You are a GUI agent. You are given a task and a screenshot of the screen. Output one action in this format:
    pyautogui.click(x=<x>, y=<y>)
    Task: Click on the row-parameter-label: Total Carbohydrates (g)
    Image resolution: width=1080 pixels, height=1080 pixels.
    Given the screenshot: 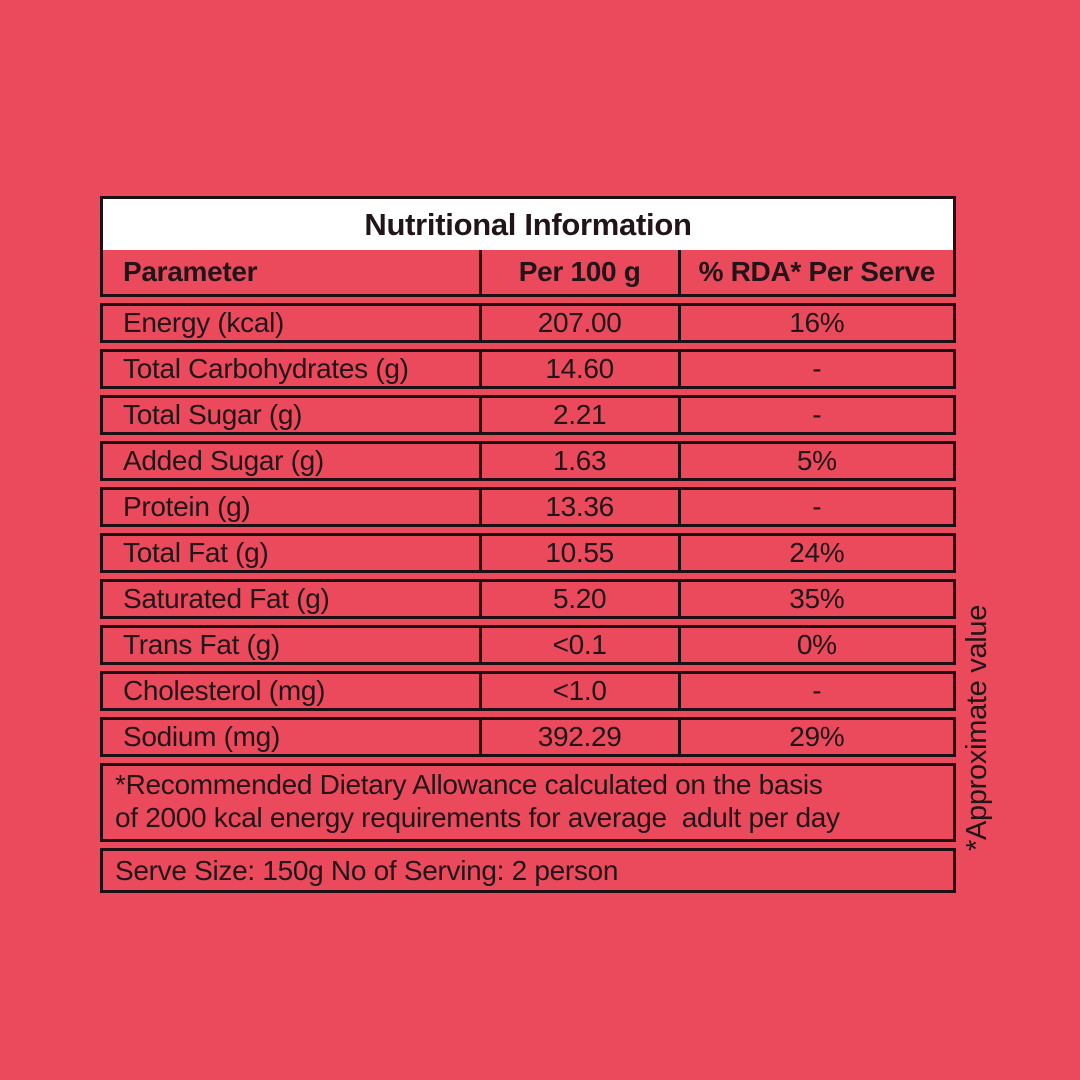 What is the action you would take?
    pyautogui.click(x=266, y=368)
    